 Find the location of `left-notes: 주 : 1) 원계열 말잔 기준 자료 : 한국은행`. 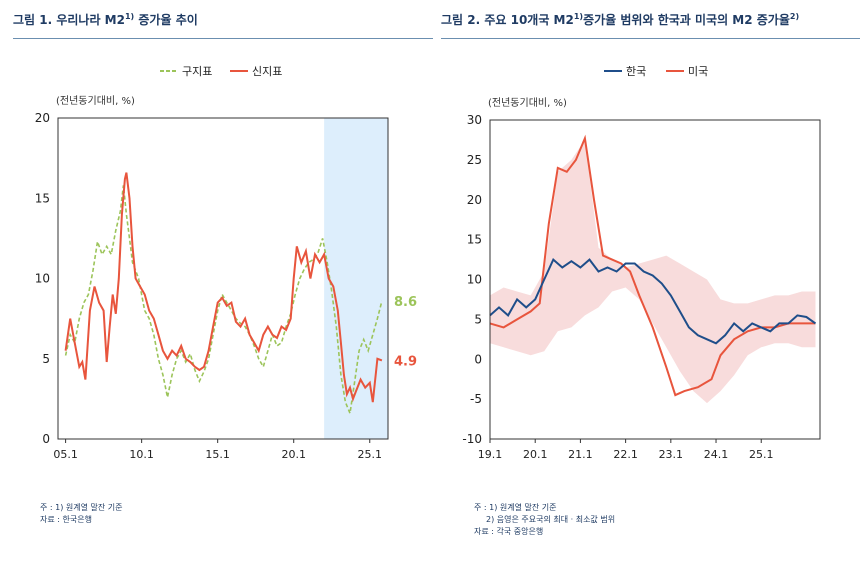

left-notes: 주 : 1) 원계열 말잔 기준 자료 : 한국은행 is located at coordinates (81, 514).